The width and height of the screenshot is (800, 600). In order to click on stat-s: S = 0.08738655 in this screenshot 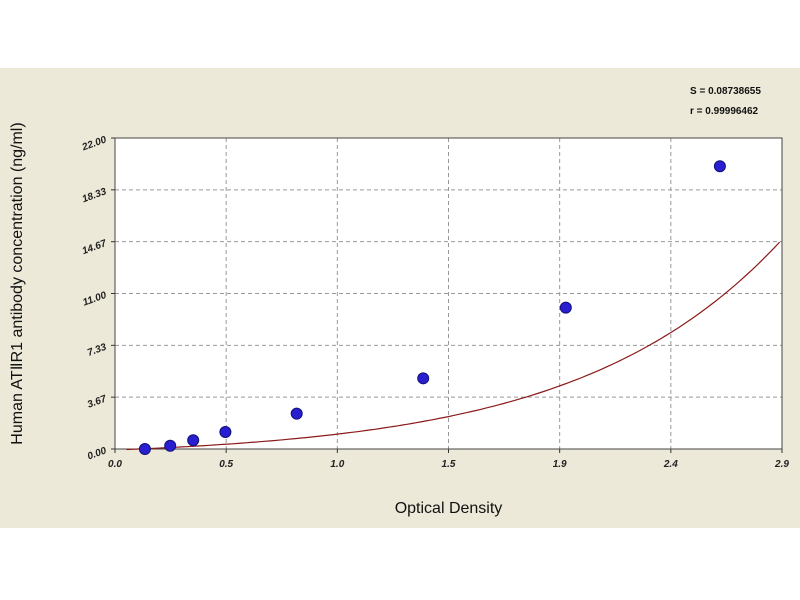, I will do `click(725, 91)`.